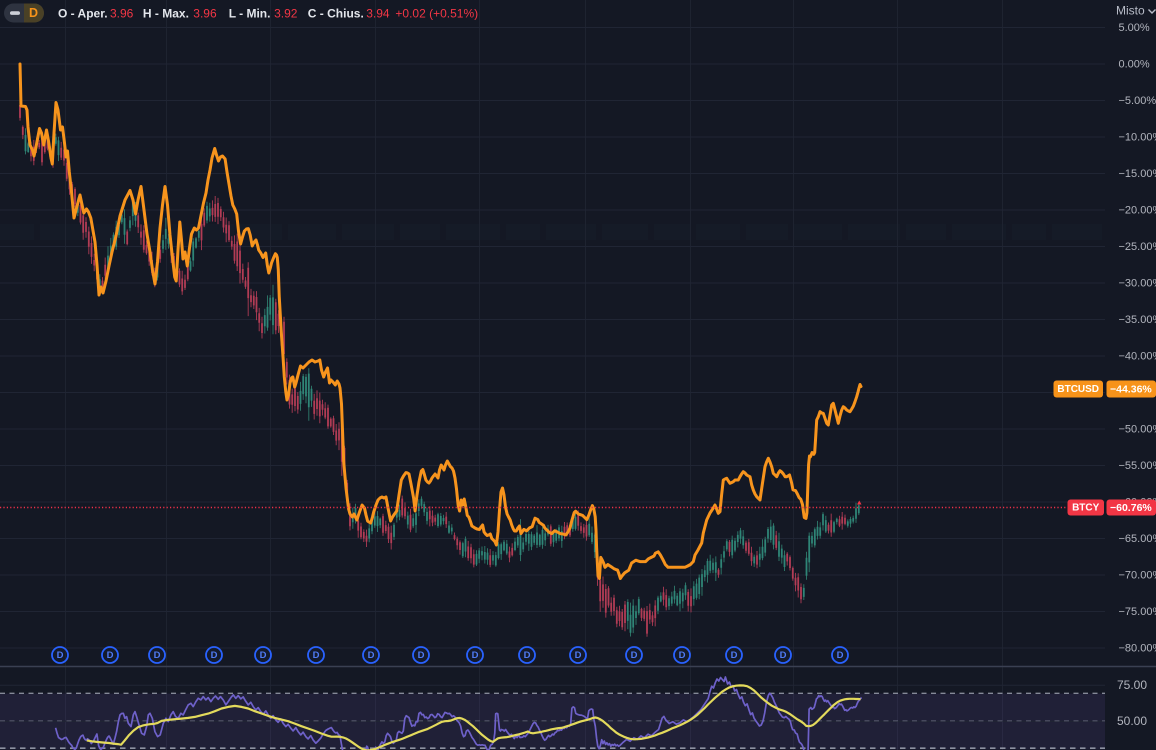 Image resolution: width=1156 pixels, height=750 pixels. What do you see at coordinates (1137, 283) in the screenshot?
I see `svg-text: −30.00%` at bounding box center [1137, 283].